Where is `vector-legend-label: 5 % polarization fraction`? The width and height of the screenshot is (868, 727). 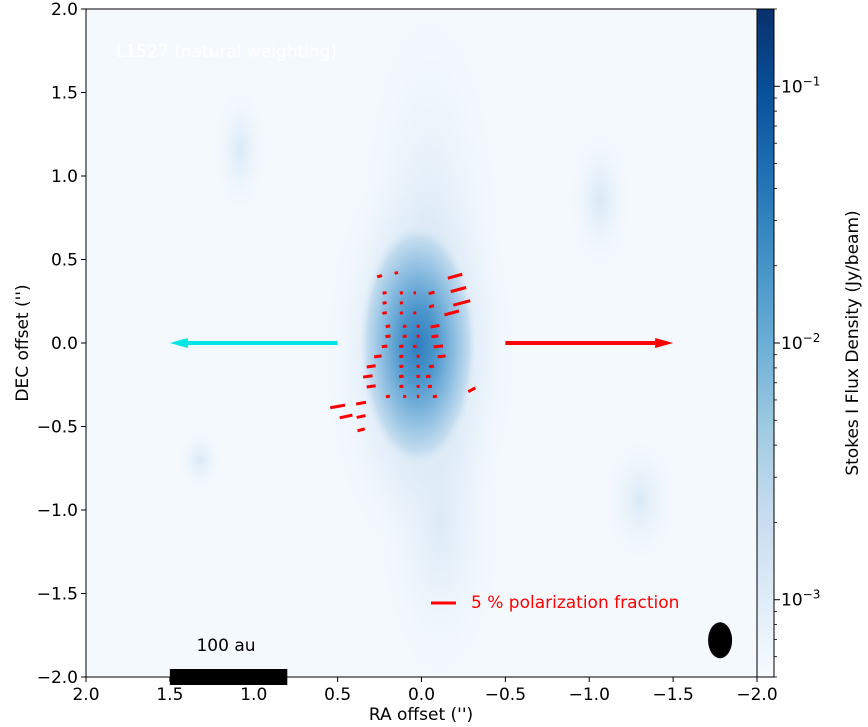 vector-legend-label: 5 % polarization fraction is located at coordinates (575, 603).